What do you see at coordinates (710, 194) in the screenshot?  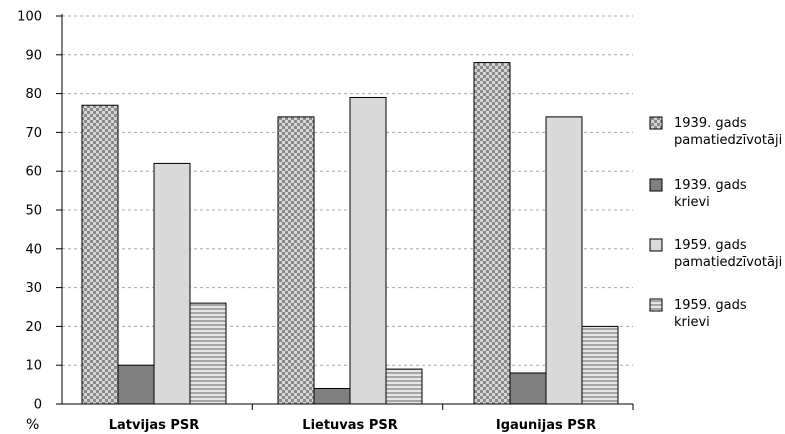 I see `legend-label: 1939. gads krievi` at bounding box center [710, 194].